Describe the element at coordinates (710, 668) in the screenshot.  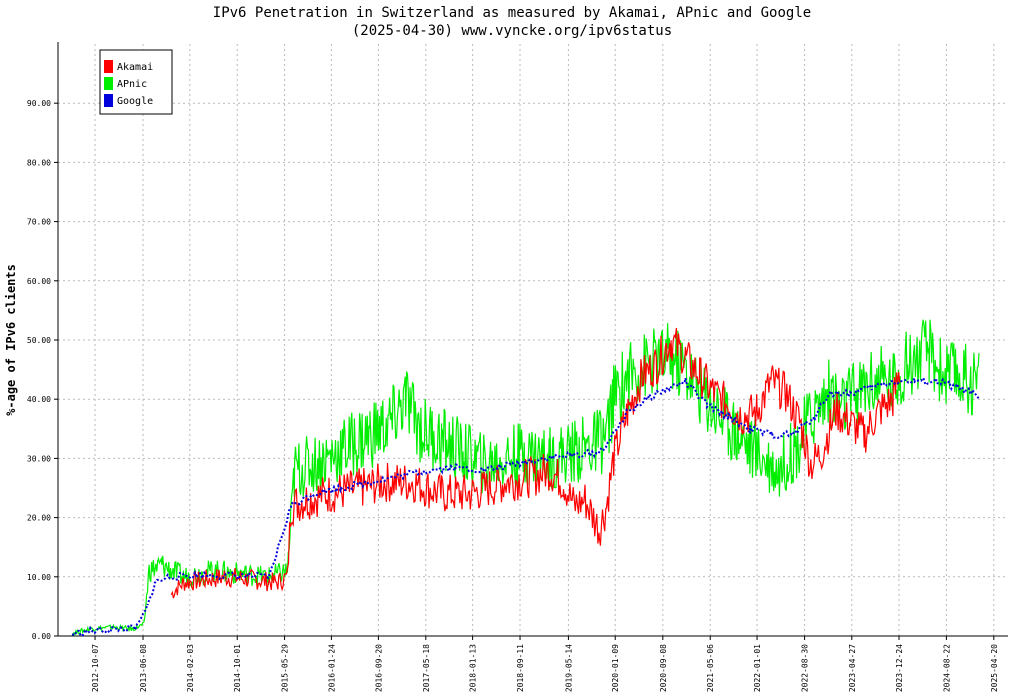
I see `x-tick-label: 2021-05-06` at that location.